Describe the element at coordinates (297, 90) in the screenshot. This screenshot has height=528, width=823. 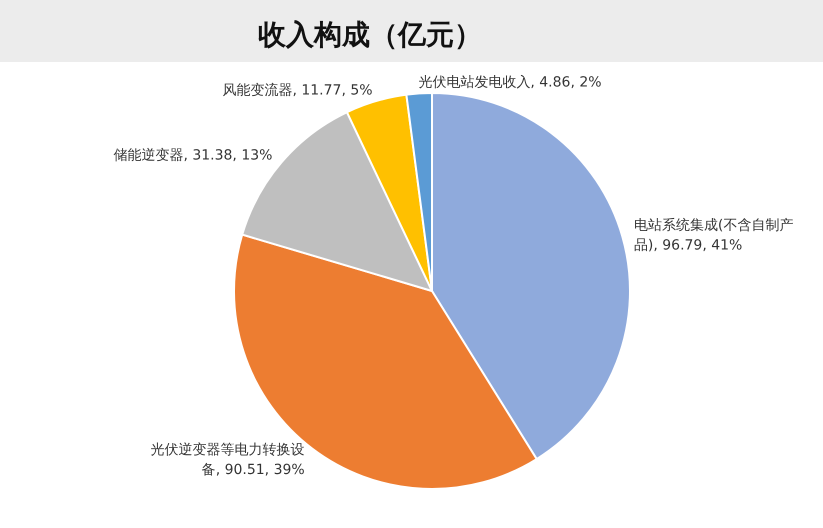
I see `slice-label: 风能变流器, 11.77, 5%` at that location.